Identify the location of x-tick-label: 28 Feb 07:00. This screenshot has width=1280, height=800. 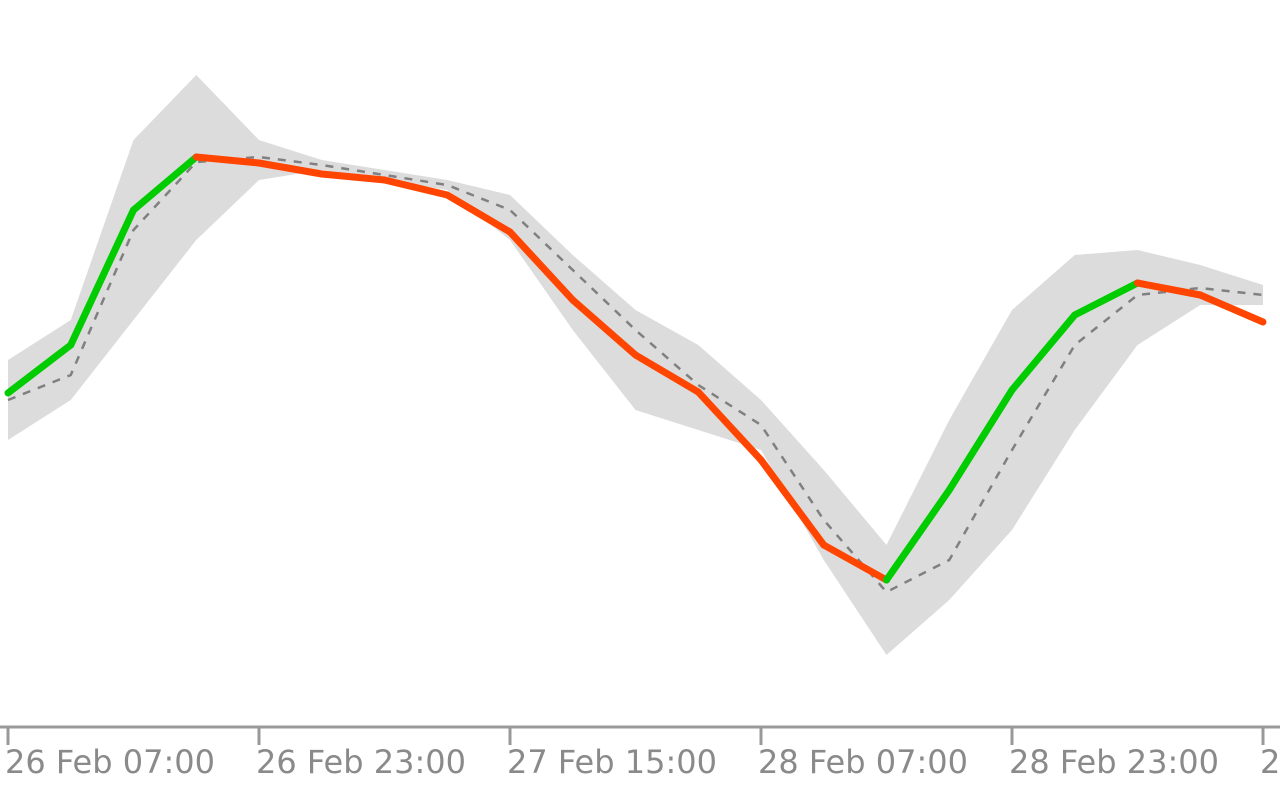
(863, 762).